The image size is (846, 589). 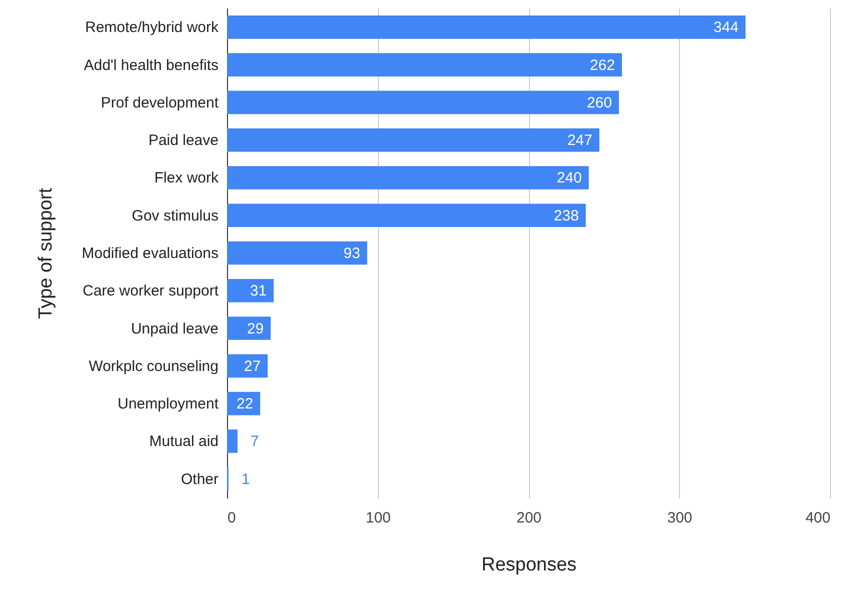 What do you see at coordinates (186, 178) in the screenshot?
I see `y-tick-label: Flex work` at bounding box center [186, 178].